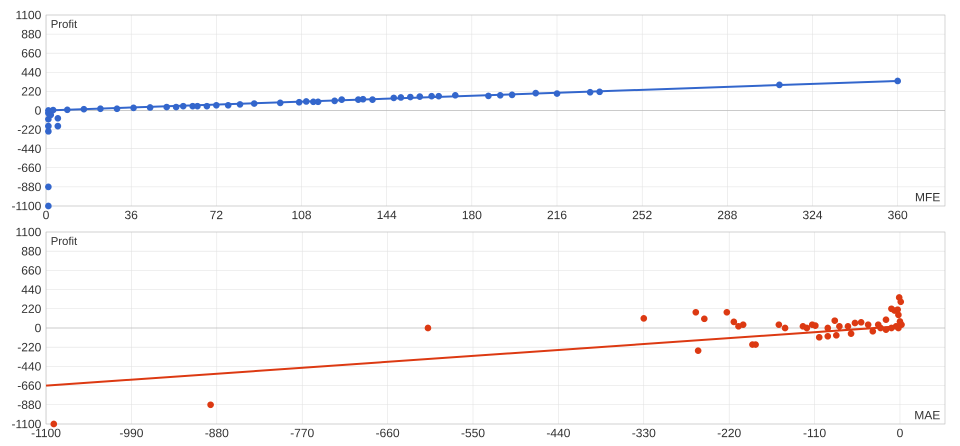 This screenshot has width=960, height=446. What do you see at coordinates (387, 214) in the screenshot?
I see `x-tick-label: 144` at bounding box center [387, 214].